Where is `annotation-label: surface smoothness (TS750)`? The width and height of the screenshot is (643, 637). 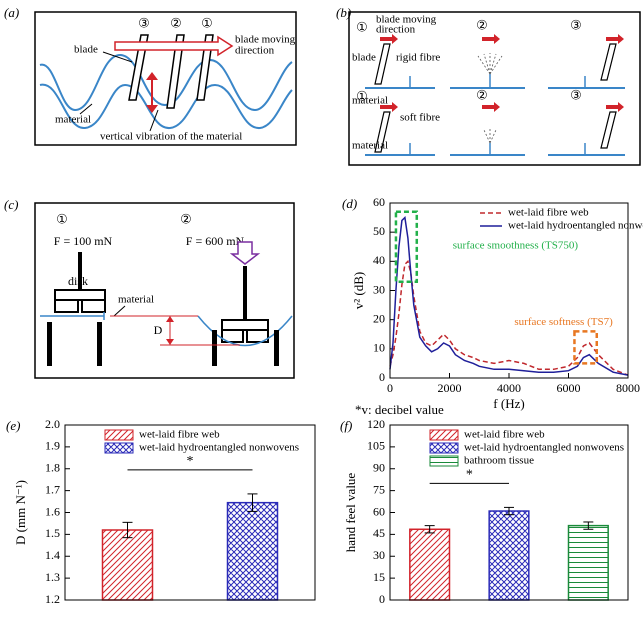
annotation-label: surface smoothness (TS750) is located at coordinates (516, 245).